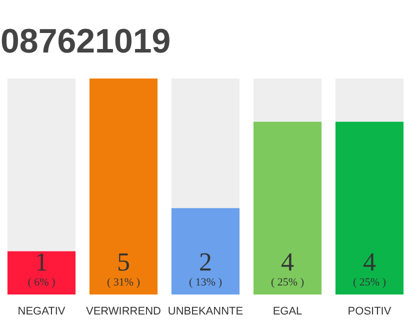 This screenshot has height=320, width=410. I want to click on data-label: 1, so click(41, 262).